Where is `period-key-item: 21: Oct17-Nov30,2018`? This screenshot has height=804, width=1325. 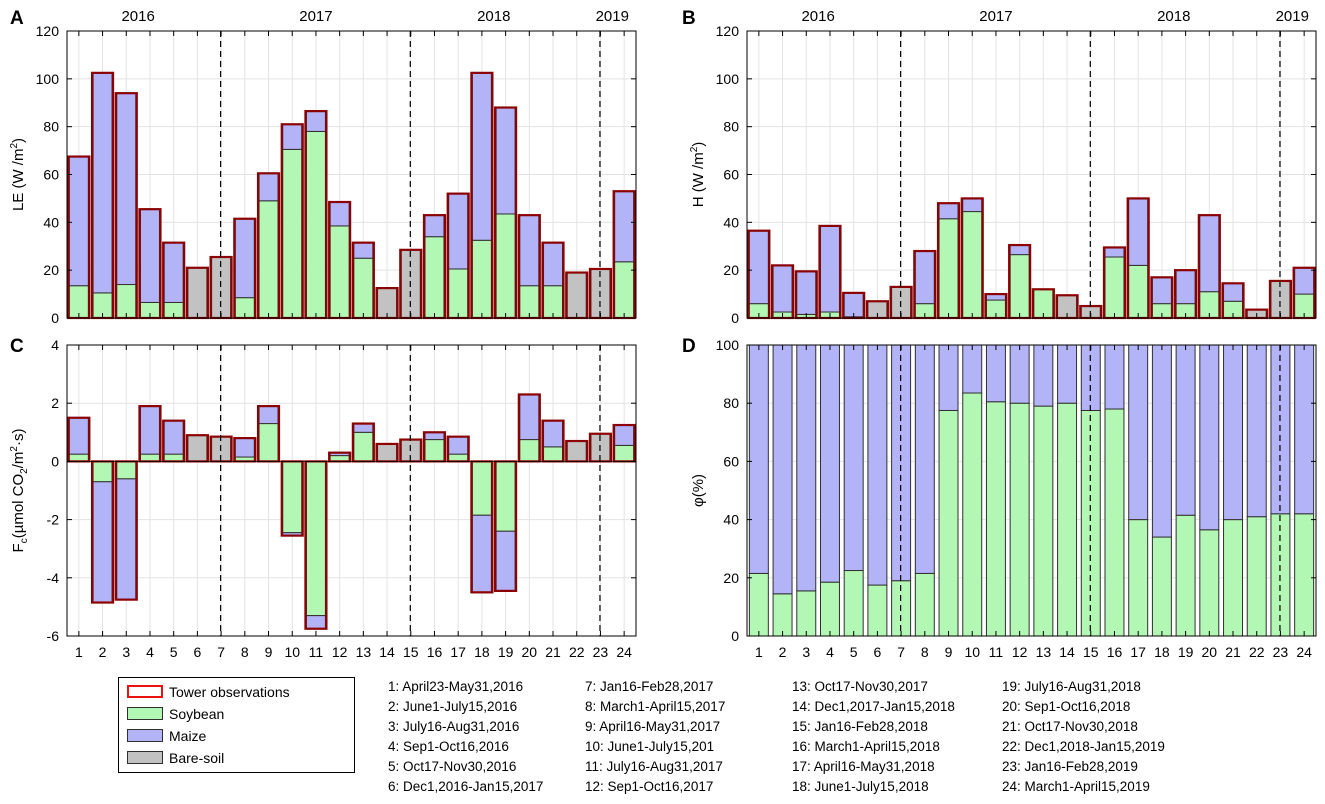
period-key-item: 21: Oct17-Nov30,2018 is located at coordinates (1070, 726).